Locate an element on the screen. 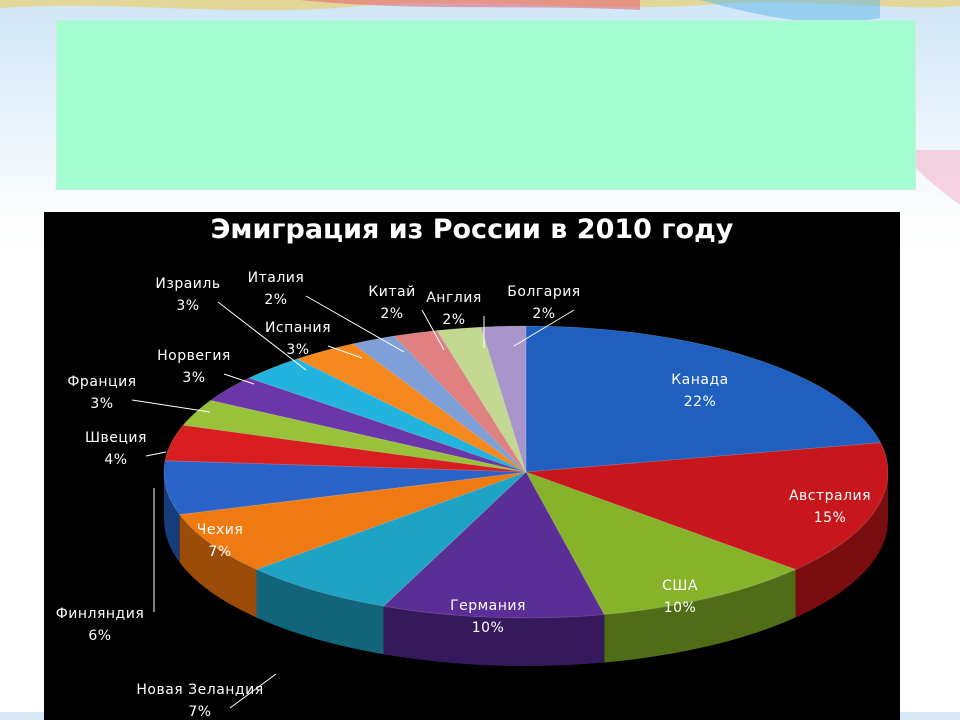  slice-2-wedge is located at coordinates (661, 543).